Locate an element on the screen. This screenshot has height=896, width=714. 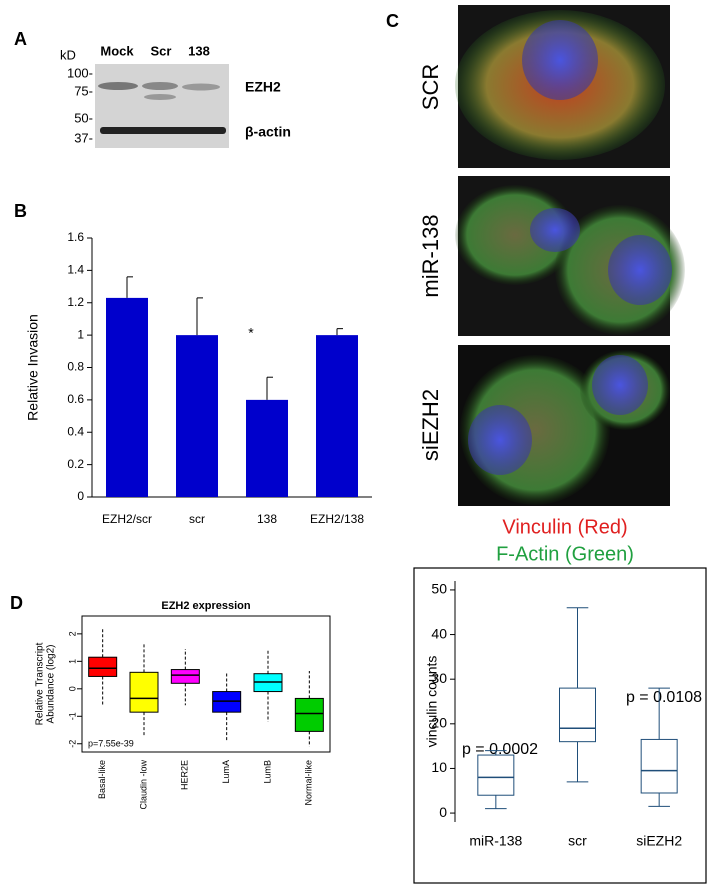
row-label: miR-138 is located at coordinates (430, 255).